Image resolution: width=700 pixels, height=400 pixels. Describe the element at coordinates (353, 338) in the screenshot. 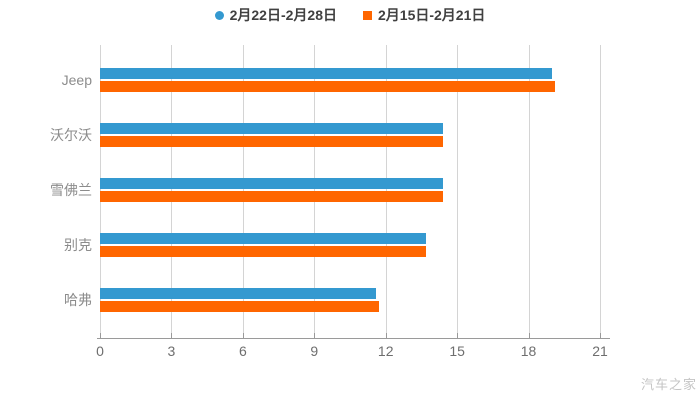

I see `x-axis-line` at that location.